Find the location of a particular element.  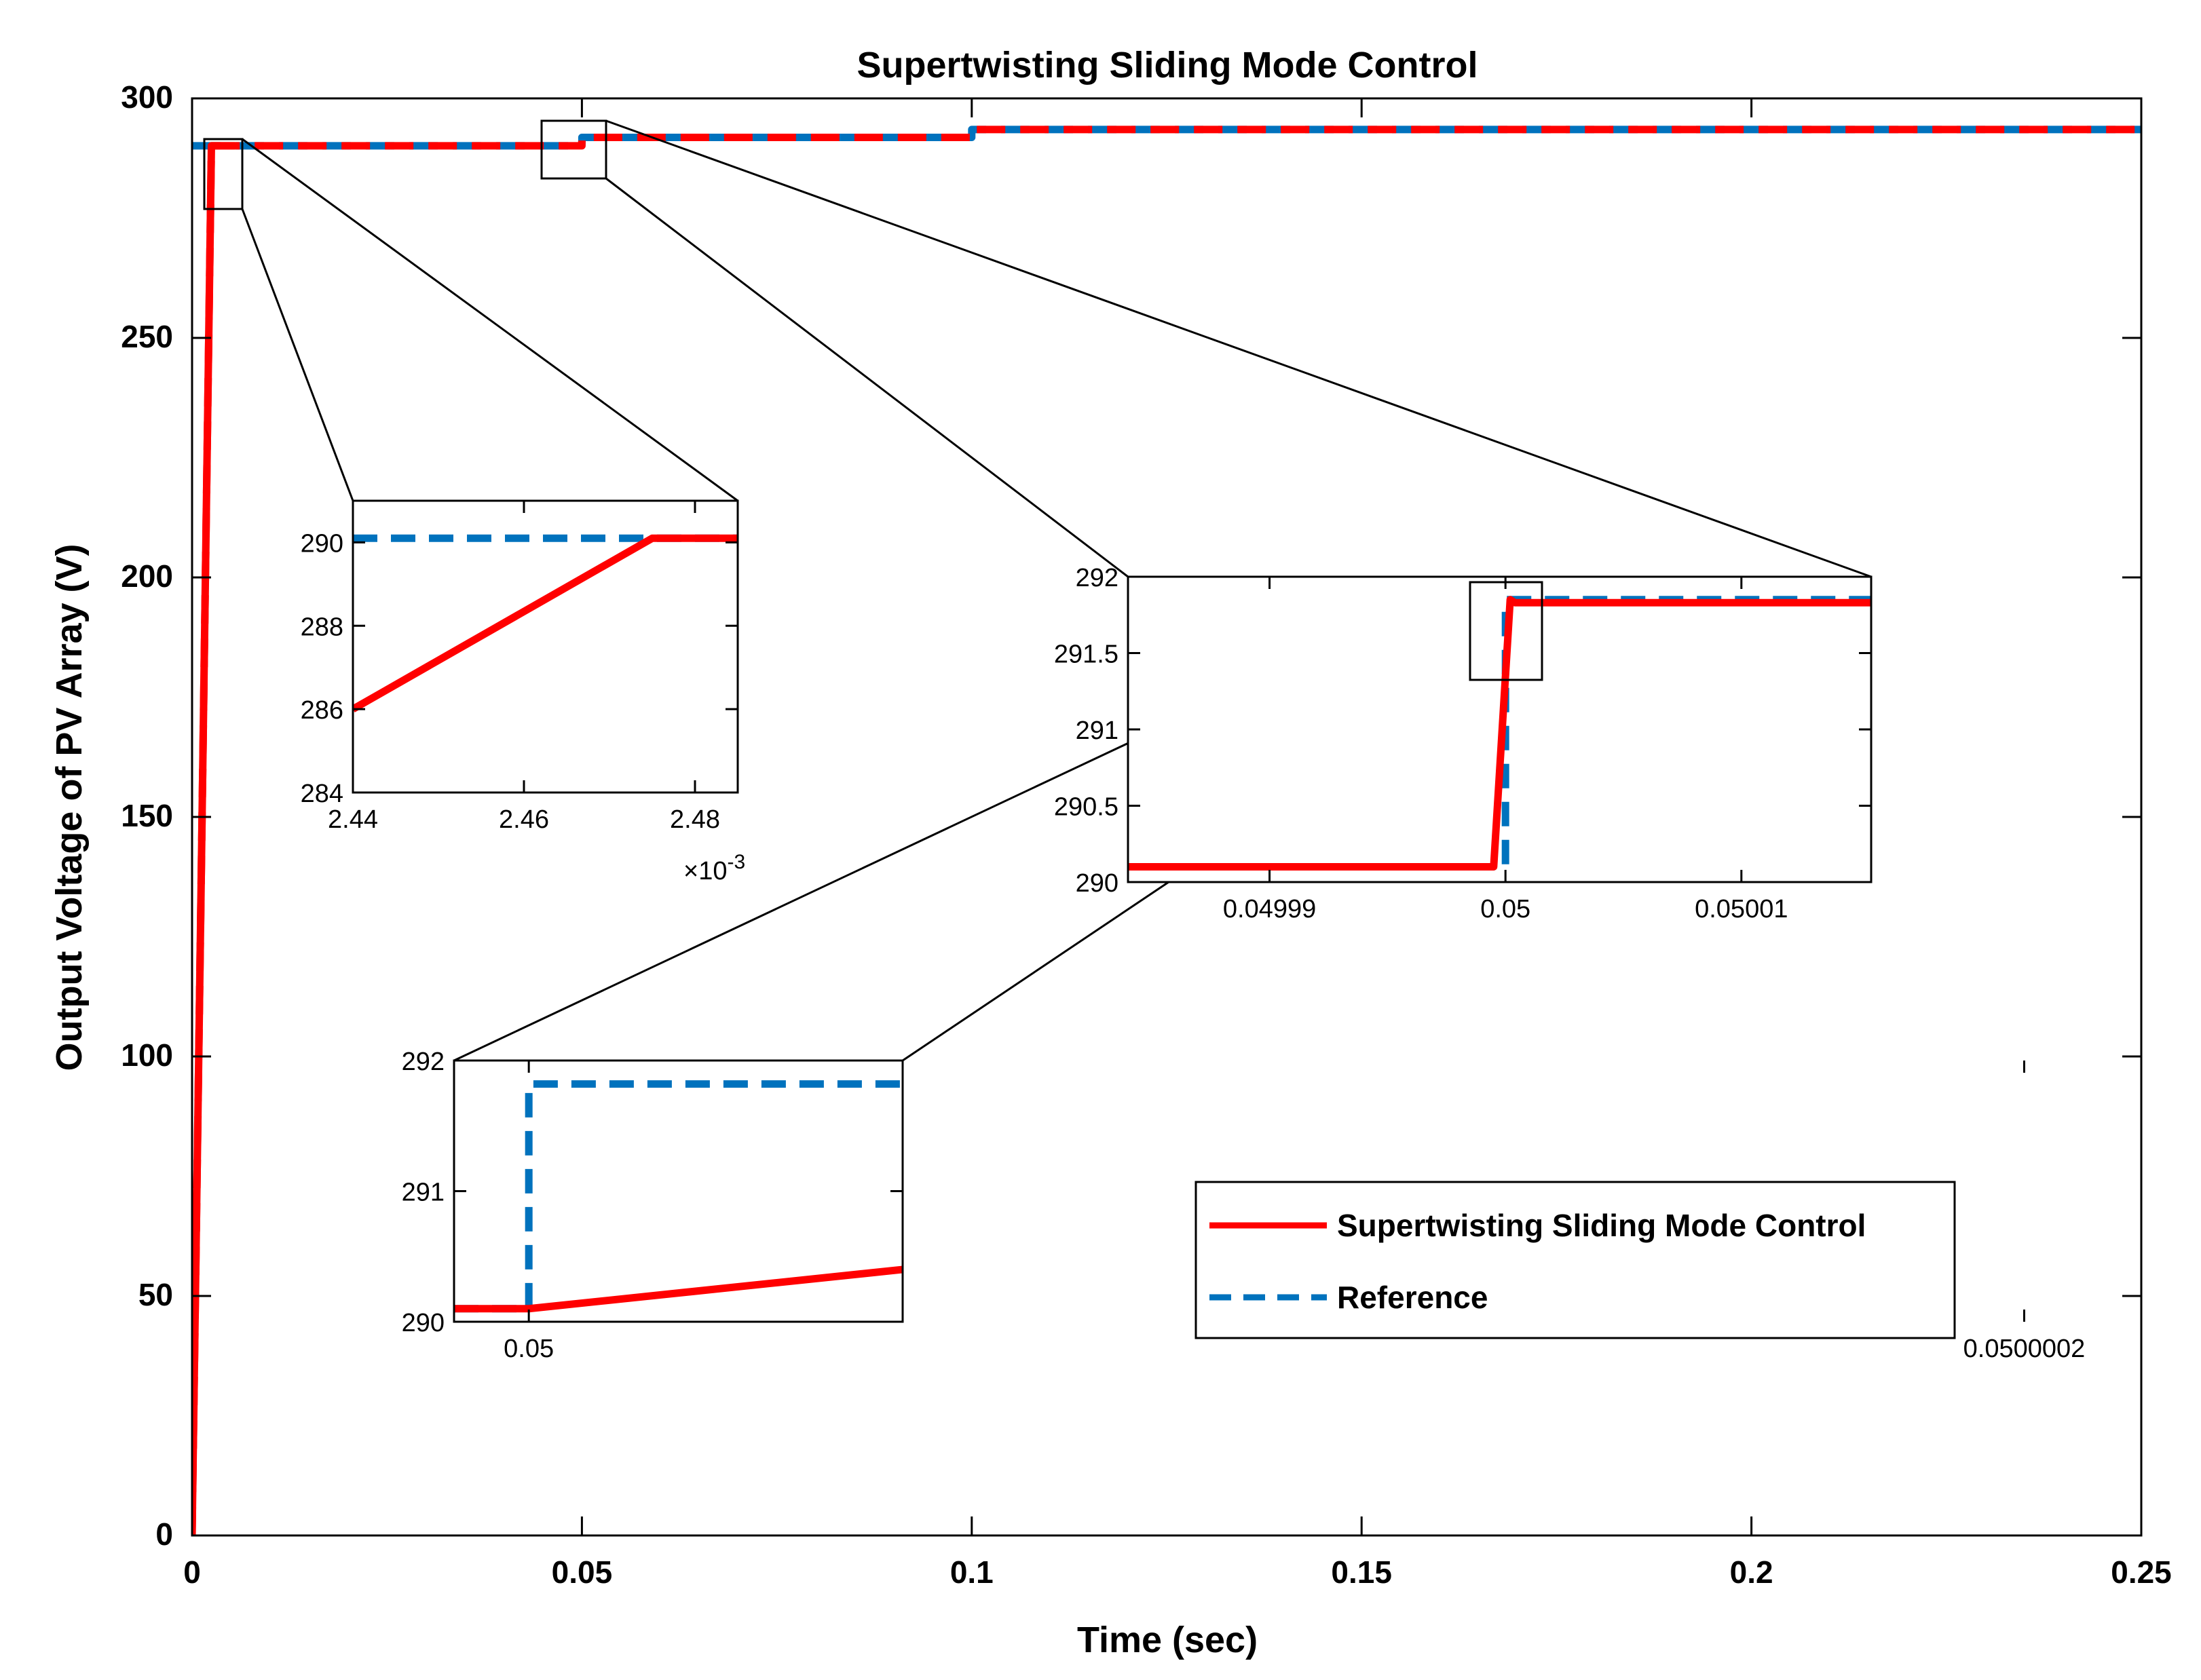

inset-step-x-tick-label: 0.05 is located at coordinates (1505, 909).